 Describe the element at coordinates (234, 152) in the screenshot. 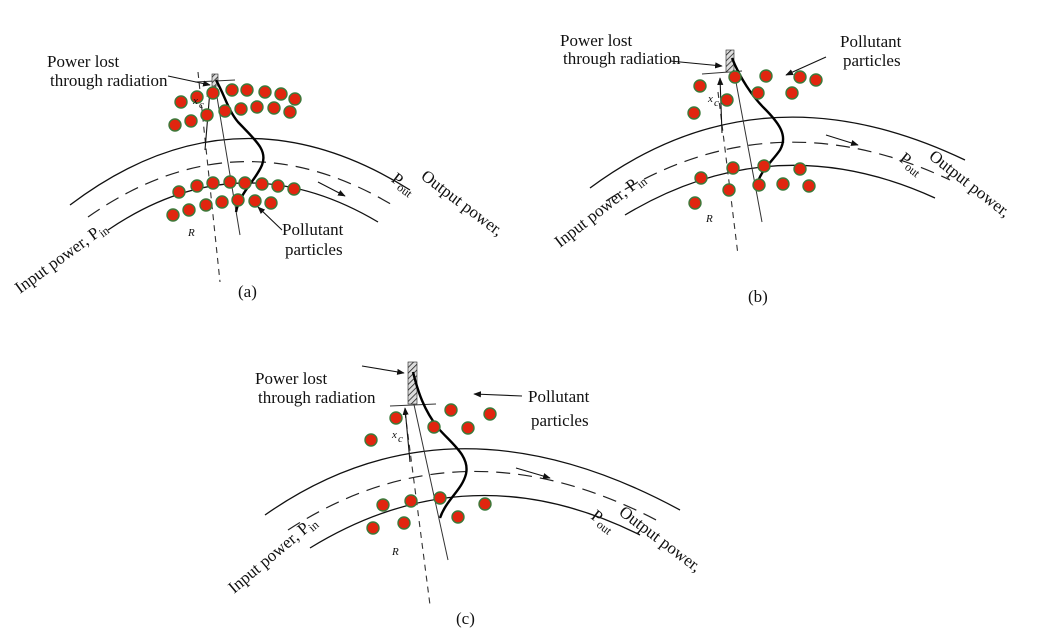

I see `particles-a` at that location.